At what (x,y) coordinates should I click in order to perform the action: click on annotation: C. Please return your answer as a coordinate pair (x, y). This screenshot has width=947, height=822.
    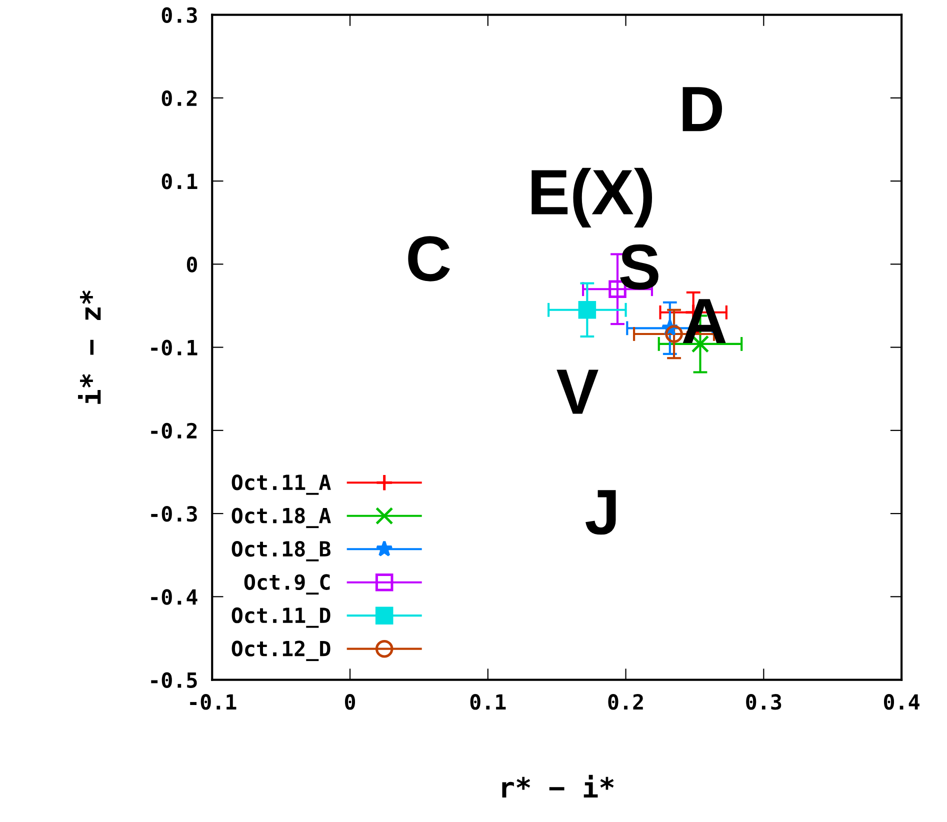
    Looking at the image, I should click on (429, 259).